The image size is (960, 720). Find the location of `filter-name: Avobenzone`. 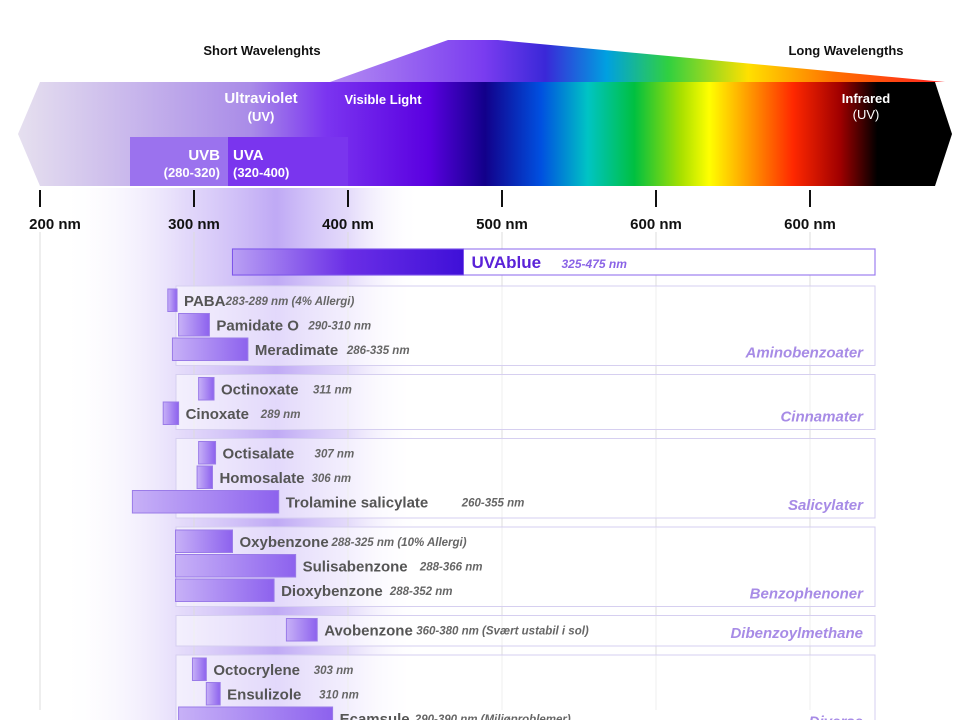

filter-name: Avobenzone is located at coordinates (368, 631).